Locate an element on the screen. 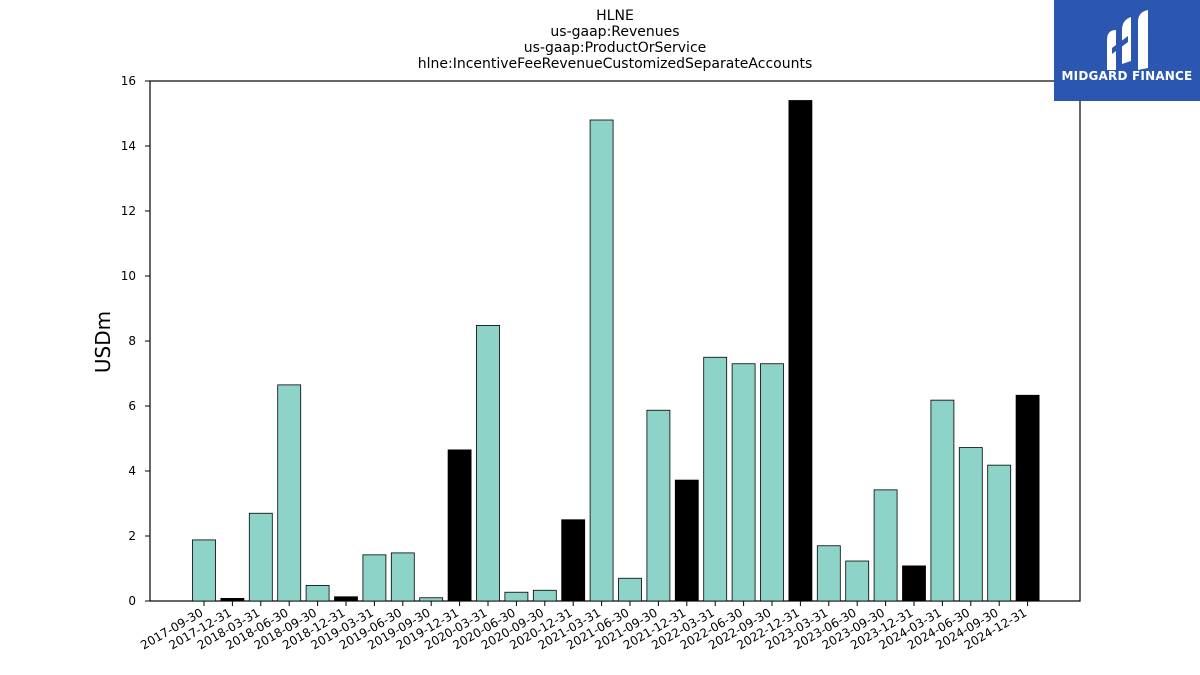 This screenshot has height=675, width=1200. y-tick-label: 16 is located at coordinates (128, 81).